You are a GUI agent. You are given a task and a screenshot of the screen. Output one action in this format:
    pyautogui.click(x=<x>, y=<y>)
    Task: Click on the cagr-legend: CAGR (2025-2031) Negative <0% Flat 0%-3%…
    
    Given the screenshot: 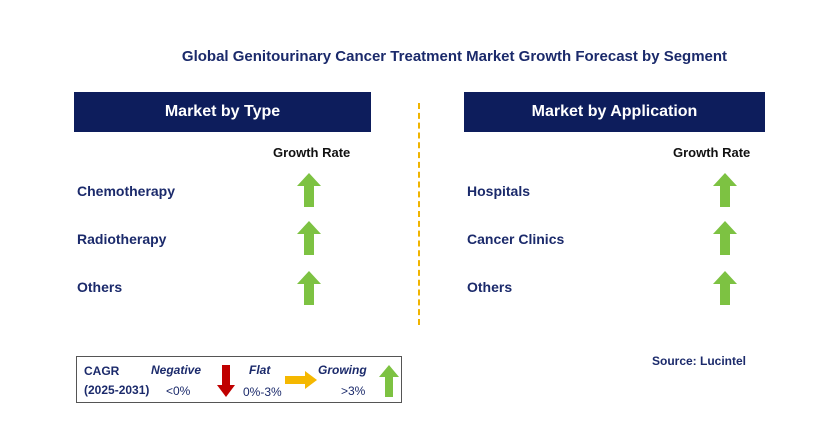 What is the action you would take?
    pyautogui.click(x=239, y=379)
    